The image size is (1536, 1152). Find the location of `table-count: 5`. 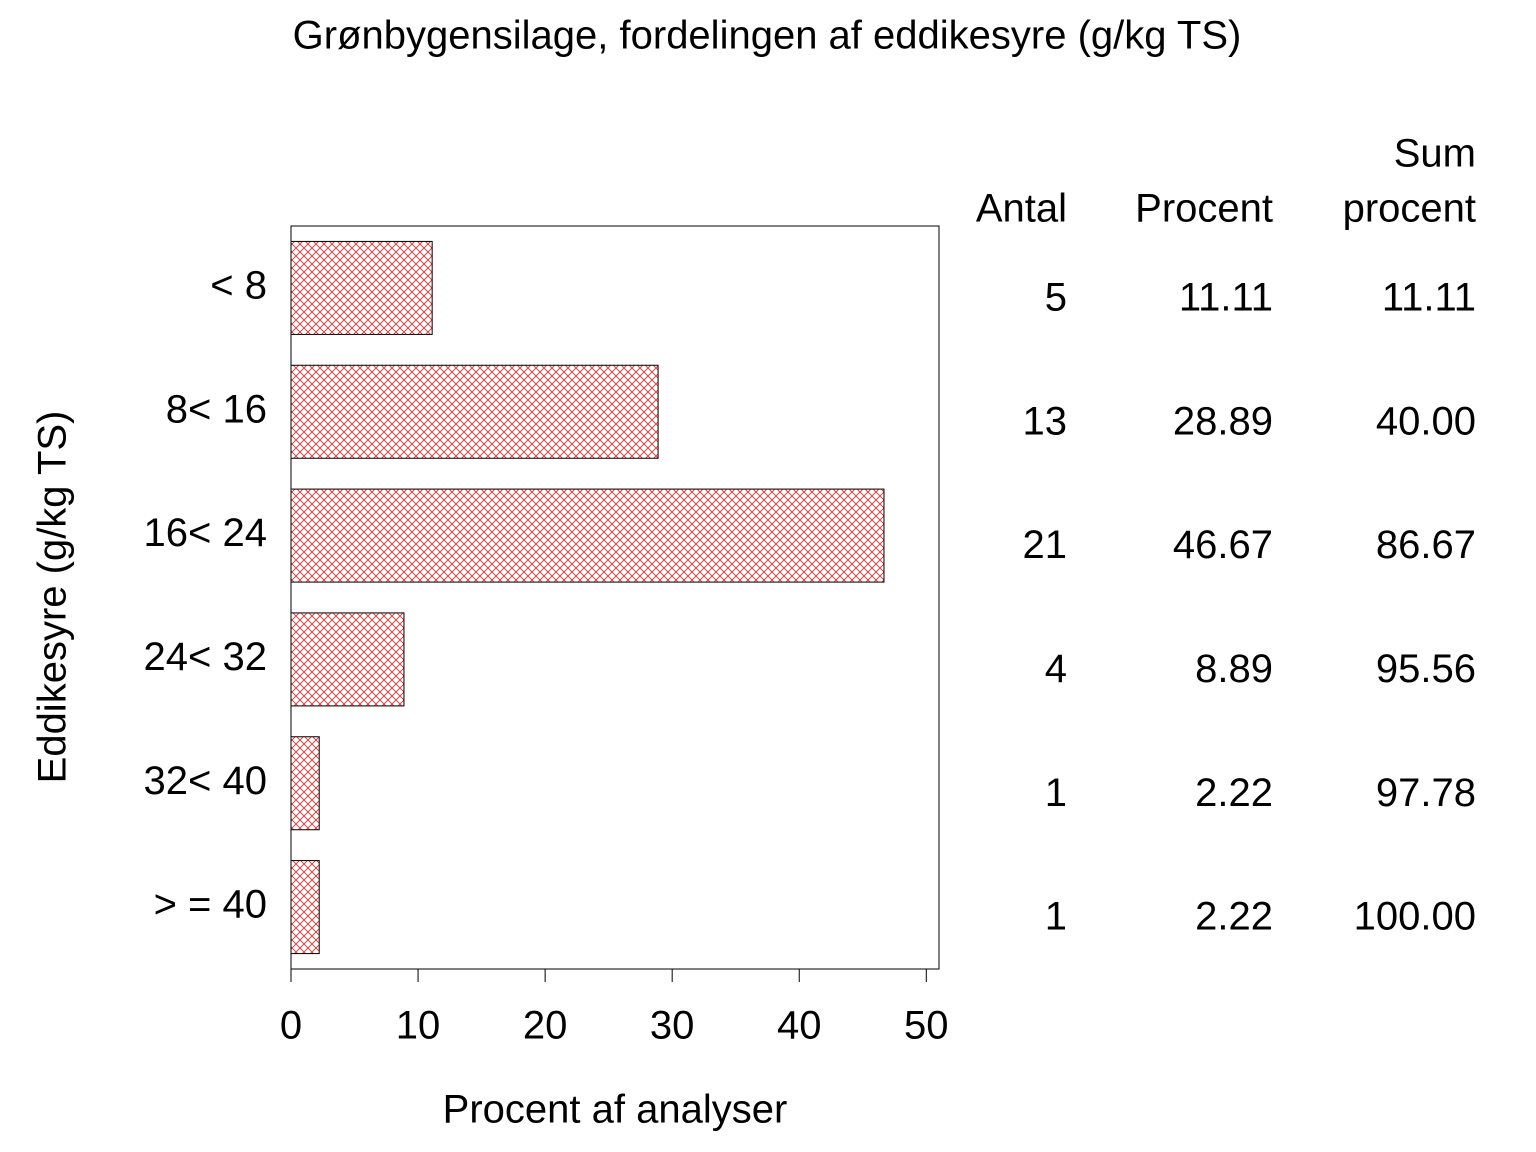

table-count: 5 is located at coordinates (1056, 297).